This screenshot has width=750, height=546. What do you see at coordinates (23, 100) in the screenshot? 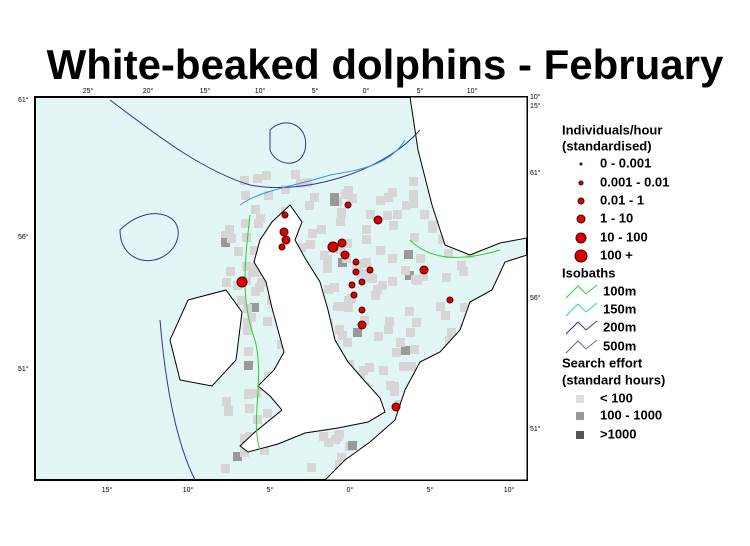
I see `left-label: 61°` at bounding box center [23, 100].